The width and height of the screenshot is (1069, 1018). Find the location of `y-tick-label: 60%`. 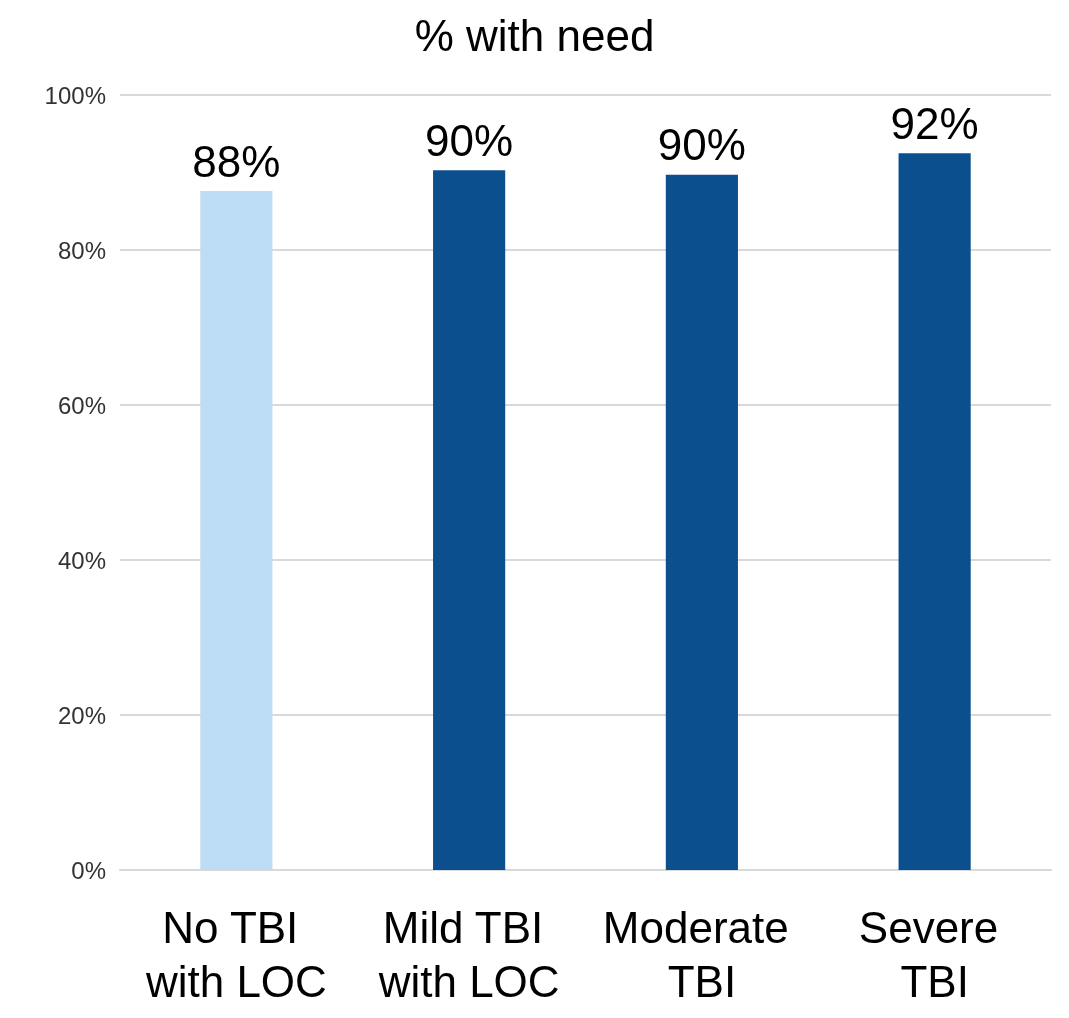

y-tick-label: 60% is located at coordinates (81, 405).